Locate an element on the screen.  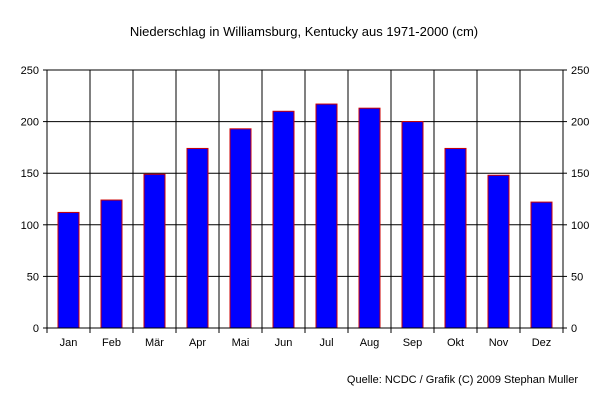
y-tick-label-left: 0 is located at coordinates (36, 329).